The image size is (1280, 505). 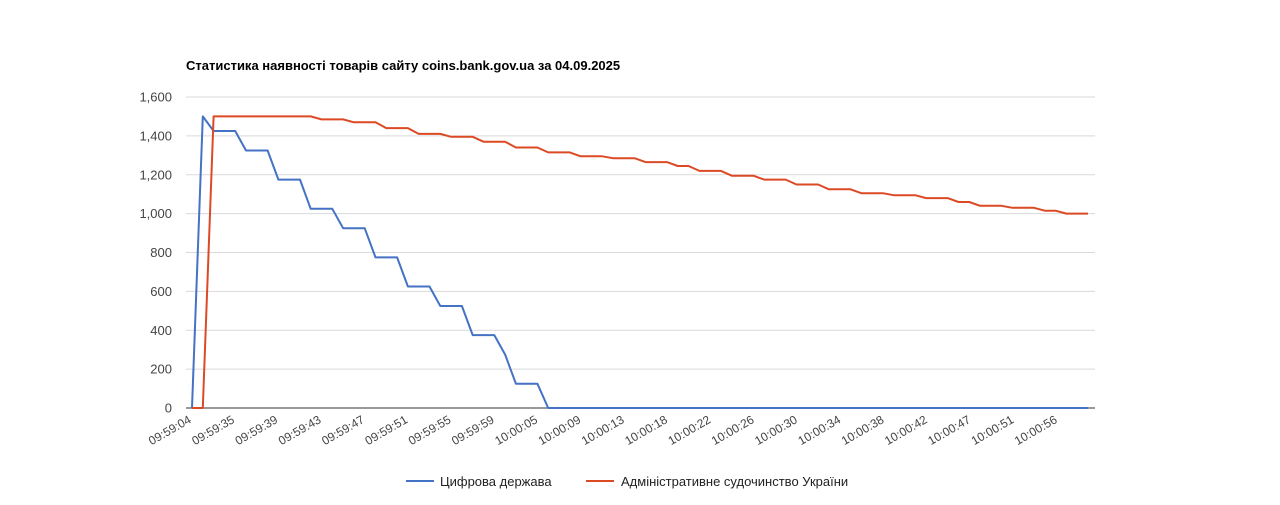 I want to click on x-tick-label: 10:00:56, so click(x=1036, y=430).